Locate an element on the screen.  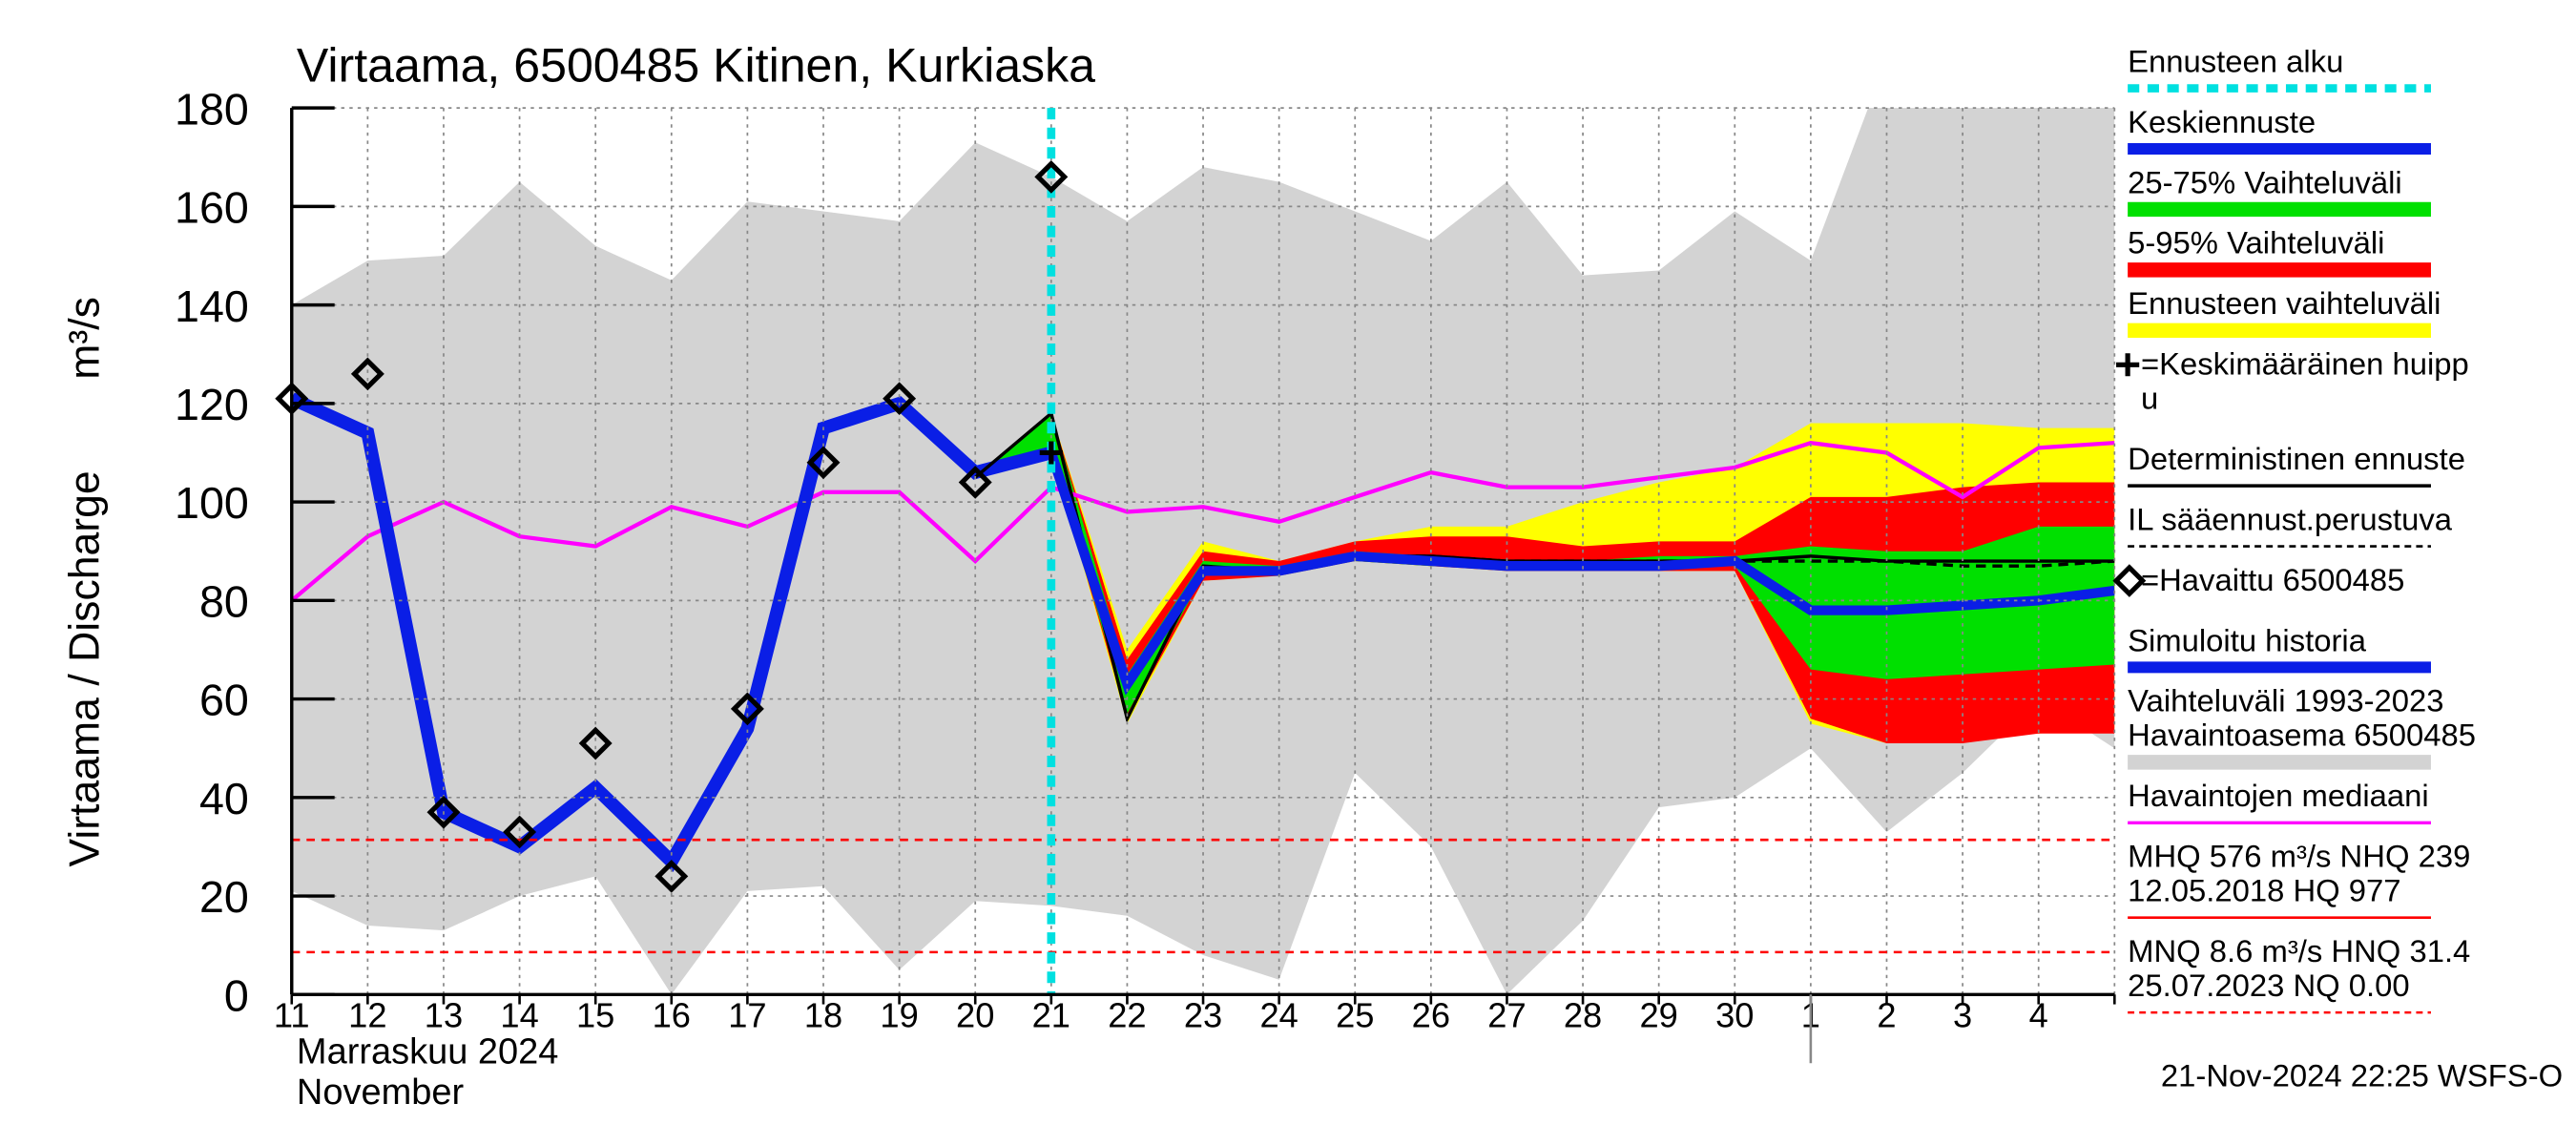
y-axis-label: Virtaama / Discharge is located at coordinates (84, 668).